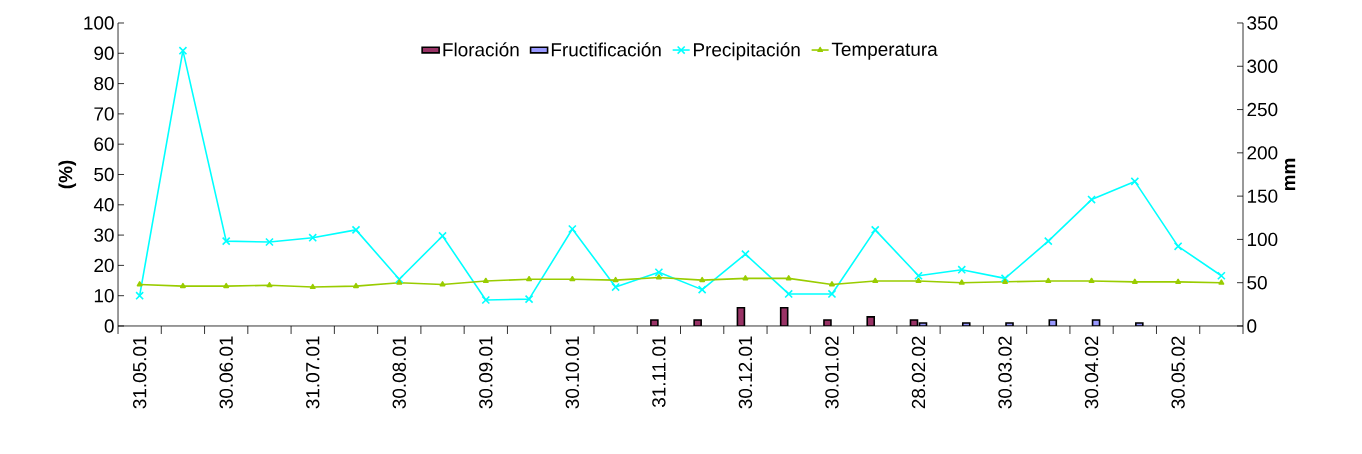  I want to click on x-tick-label: 30.01.02, so click(832, 372).